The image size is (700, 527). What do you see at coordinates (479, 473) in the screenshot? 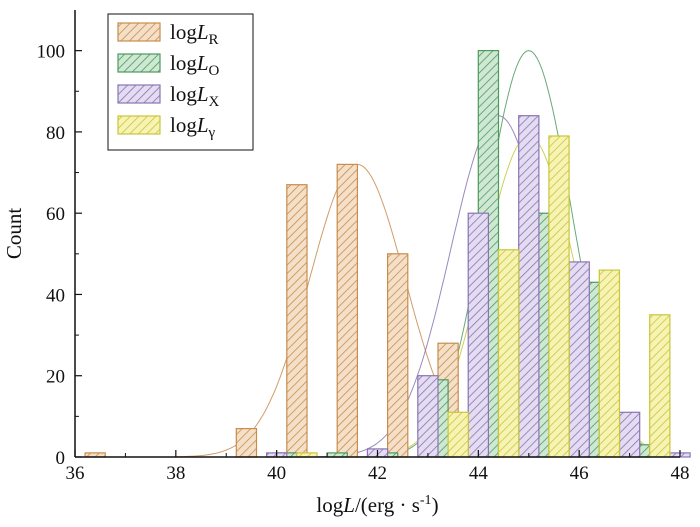
I see `x-tick-label: 44` at bounding box center [479, 473].